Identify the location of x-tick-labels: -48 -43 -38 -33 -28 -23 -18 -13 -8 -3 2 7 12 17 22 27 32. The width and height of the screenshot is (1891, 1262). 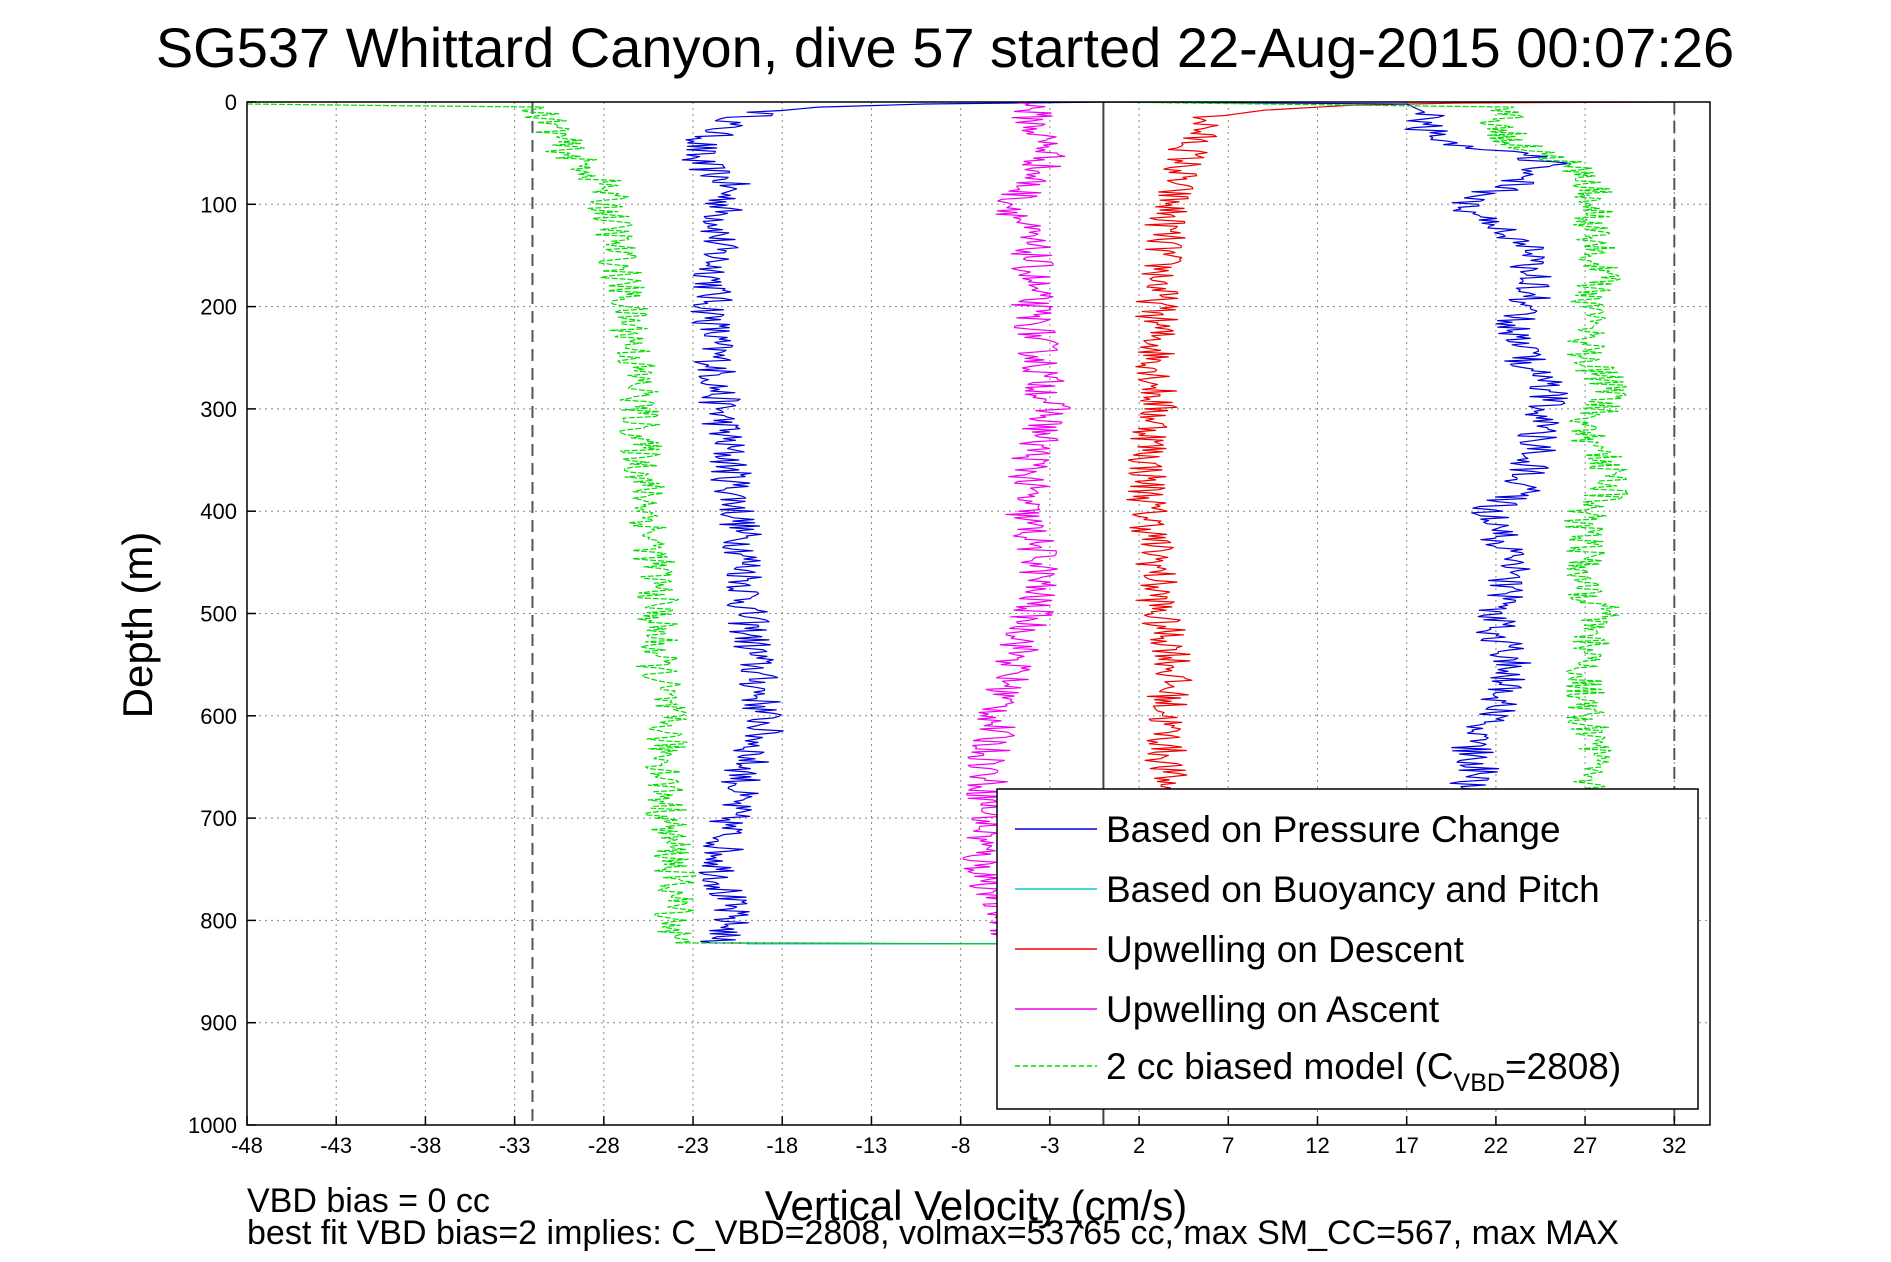
(959, 1137).